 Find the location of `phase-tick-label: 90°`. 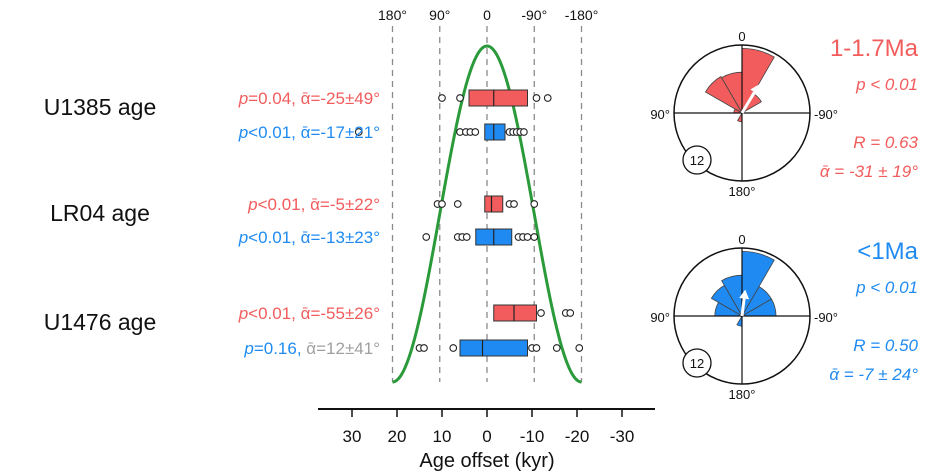

phase-tick-label: 90° is located at coordinates (439, 15).